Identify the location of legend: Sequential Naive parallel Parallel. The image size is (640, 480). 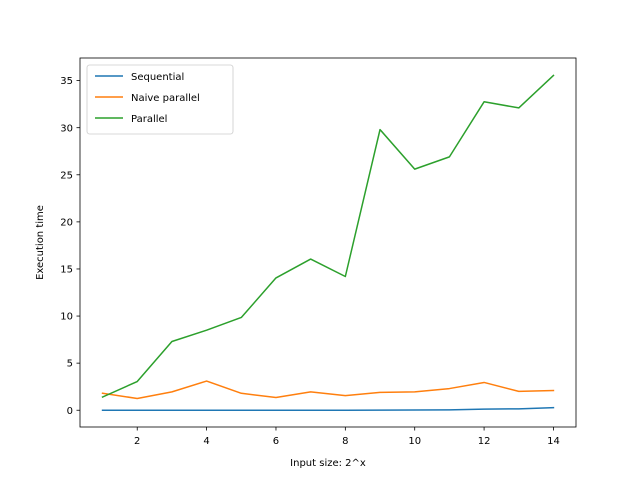
(160, 99).